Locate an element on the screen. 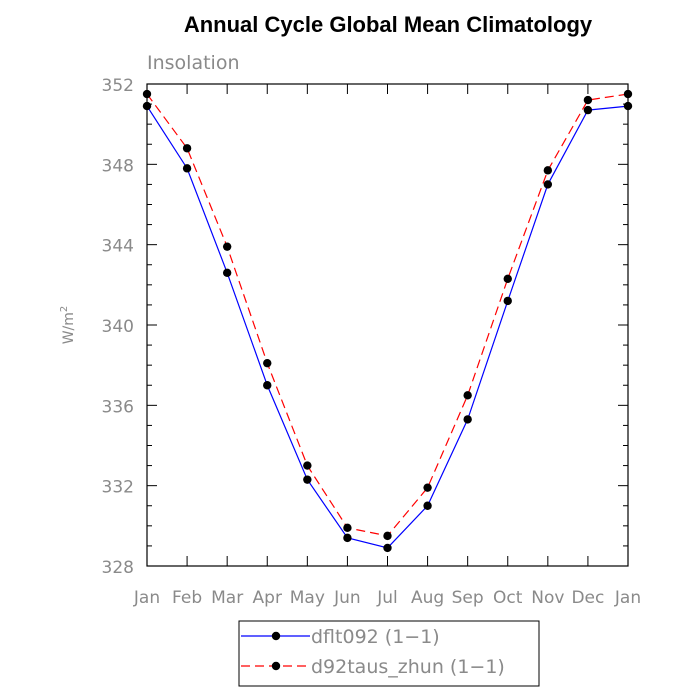 The width and height of the screenshot is (700, 700). chart-subtitle: Insolation is located at coordinates (193, 63).